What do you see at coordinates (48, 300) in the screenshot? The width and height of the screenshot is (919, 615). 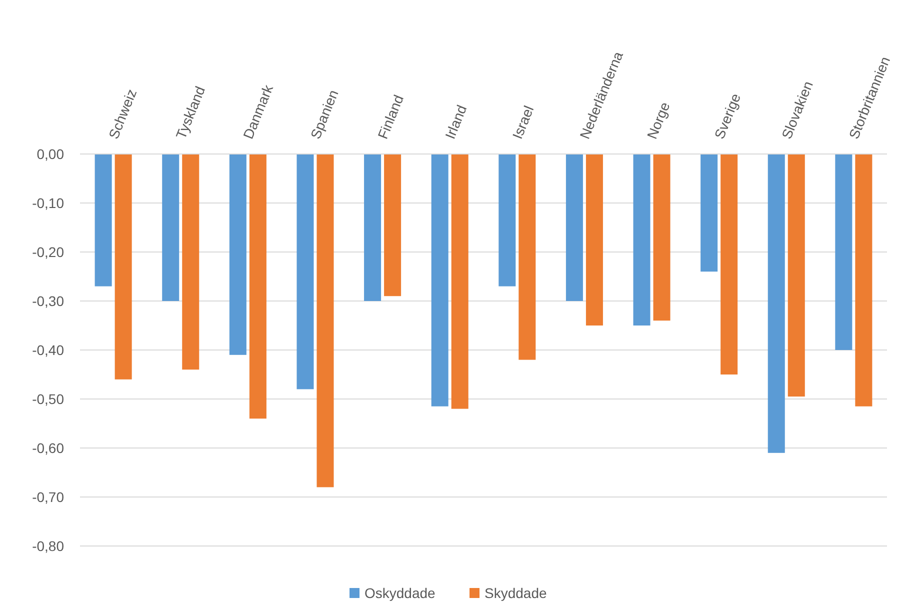 I see `y-tick-label: -0,30` at bounding box center [48, 300].